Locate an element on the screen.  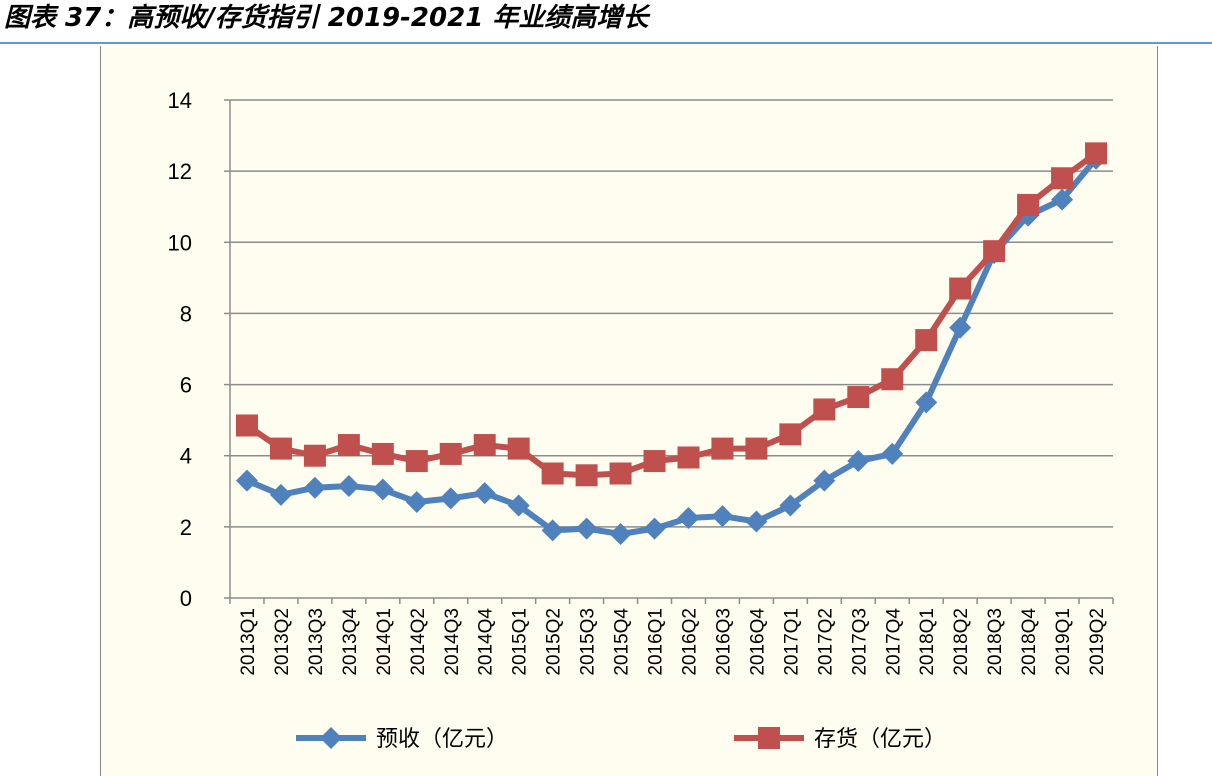
x-tick-label: 2019Q2 is located at coordinates (1097, 642).